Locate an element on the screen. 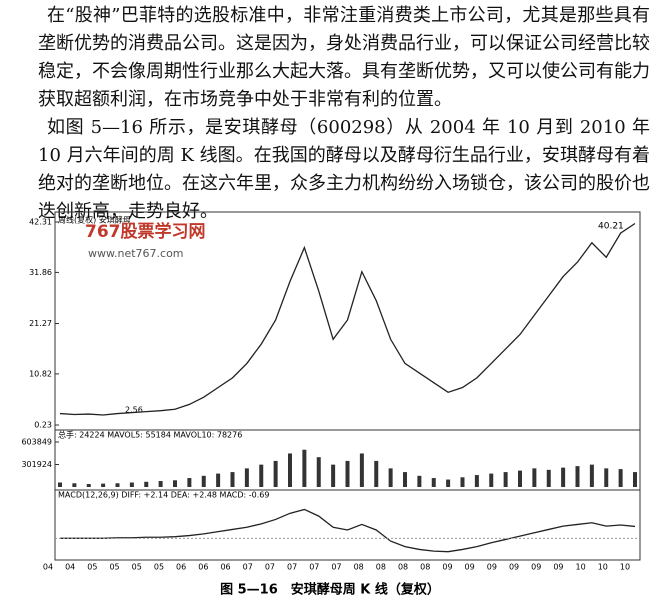 Image resolution: width=661 pixels, height=602 pixels. annotation: 40.21 is located at coordinates (611, 227).